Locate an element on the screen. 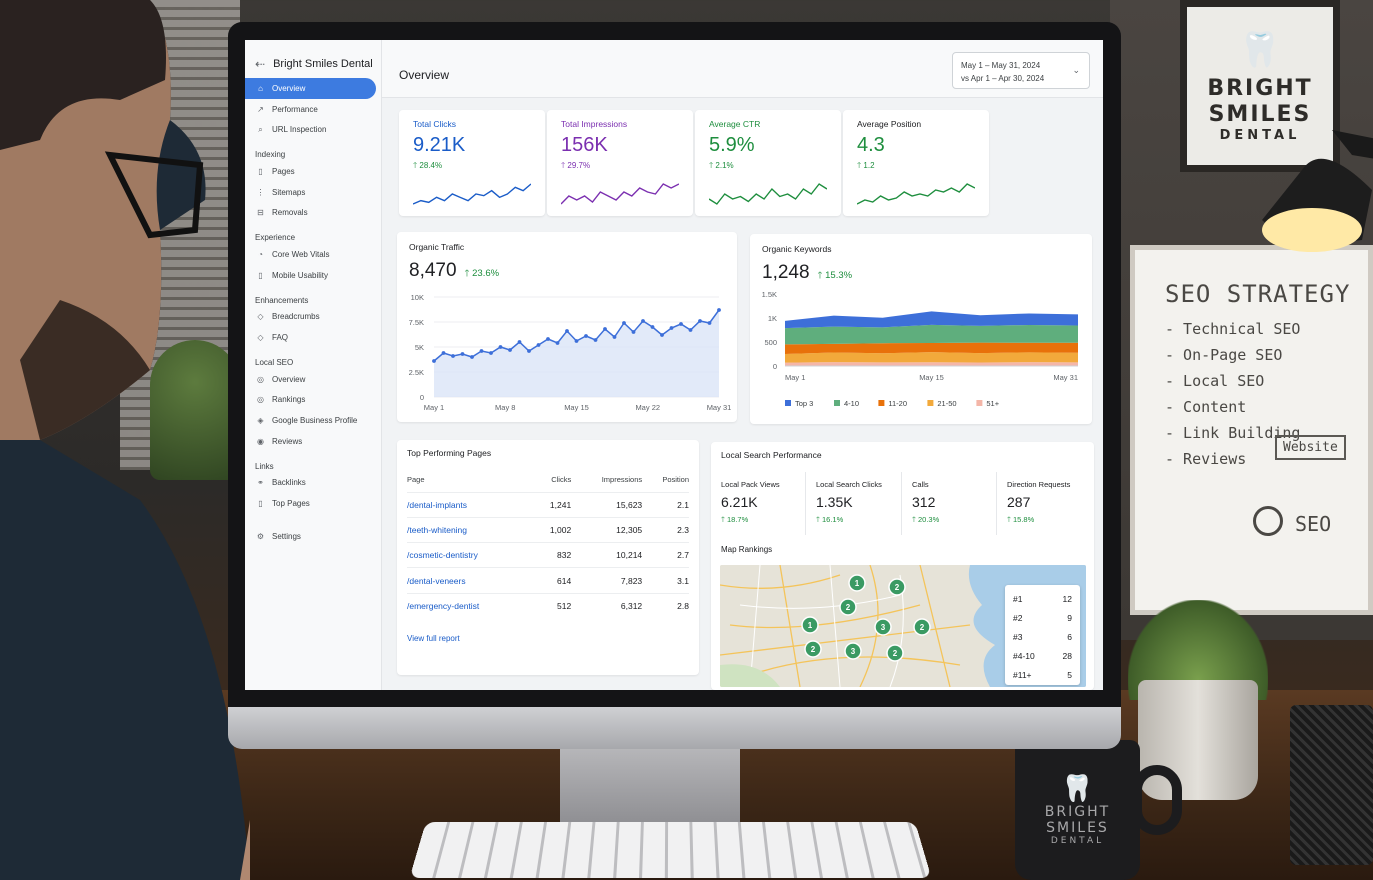 The image size is (1373, 880). map-pin-label: 1 is located at coordinates (857, 583).